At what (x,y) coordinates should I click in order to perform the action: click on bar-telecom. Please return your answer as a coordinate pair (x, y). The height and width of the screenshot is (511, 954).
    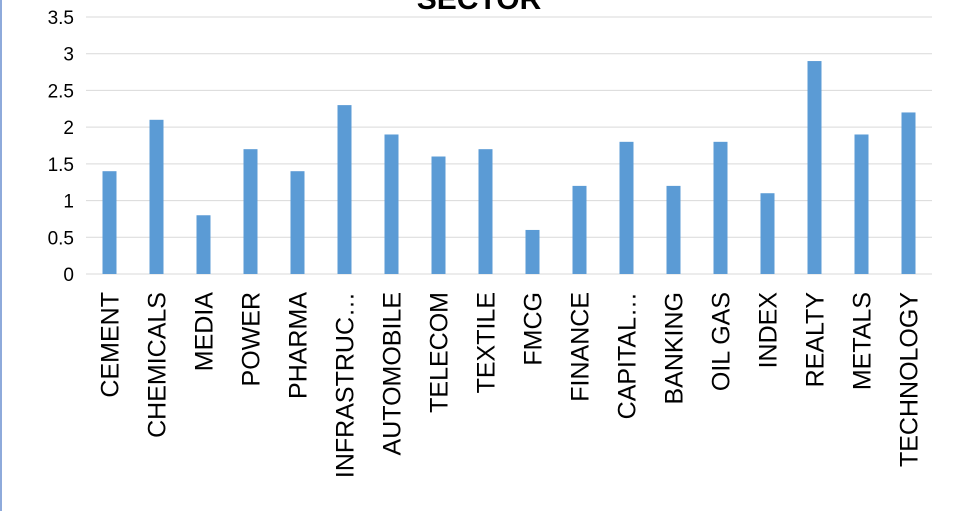
    Looking at the image, I should click on (438, 215).